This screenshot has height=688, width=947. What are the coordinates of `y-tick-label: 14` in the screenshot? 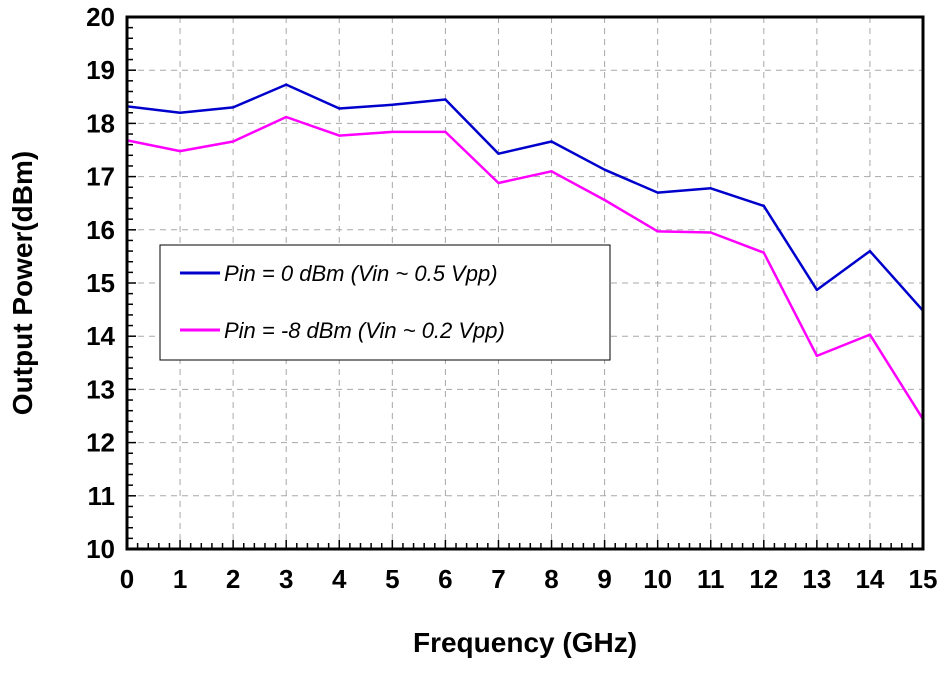 It's located at (100, 336).